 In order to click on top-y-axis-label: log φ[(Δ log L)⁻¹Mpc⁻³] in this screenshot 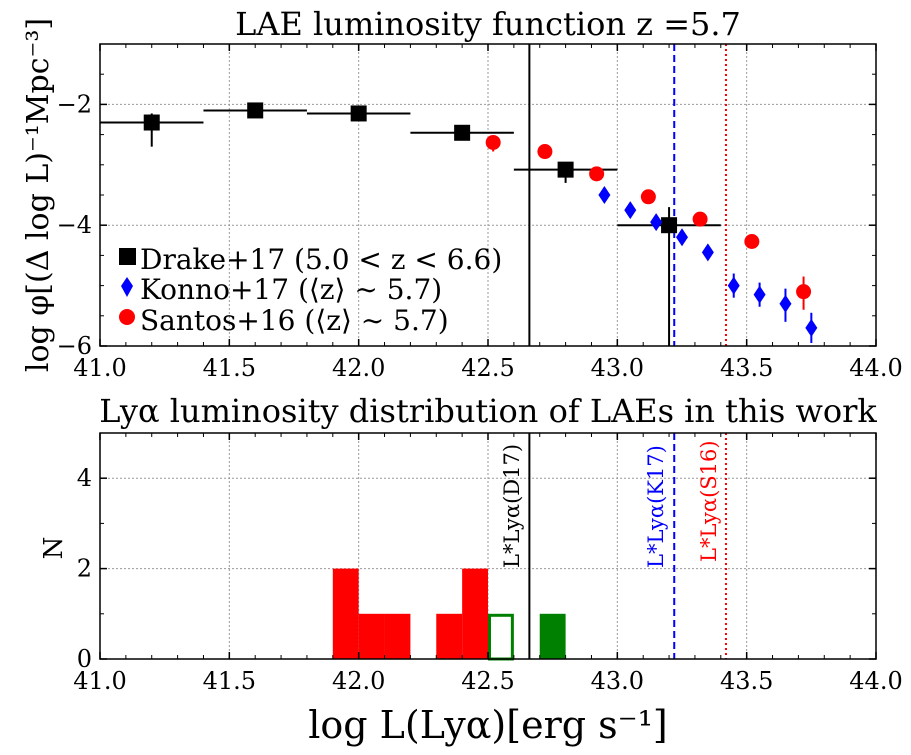, I will do `click(38, 195)`.